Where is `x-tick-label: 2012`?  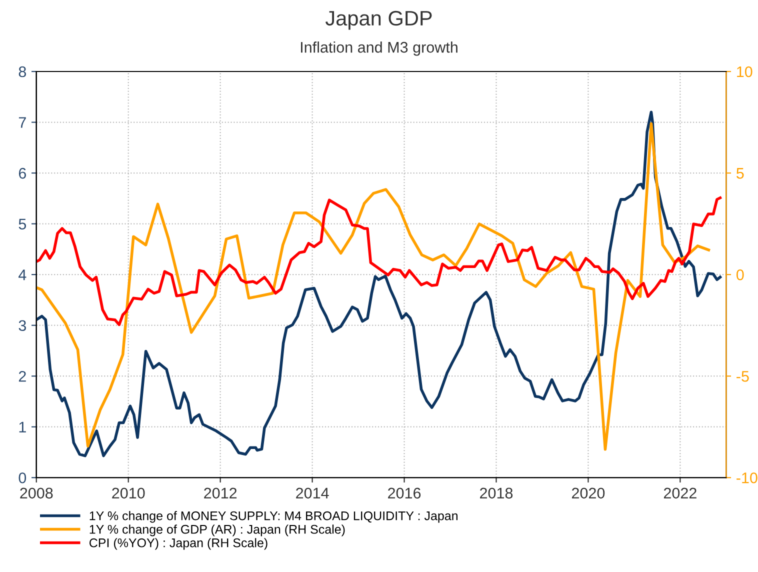 x-tick-label: 2012 is located at coordinates (220, 493).